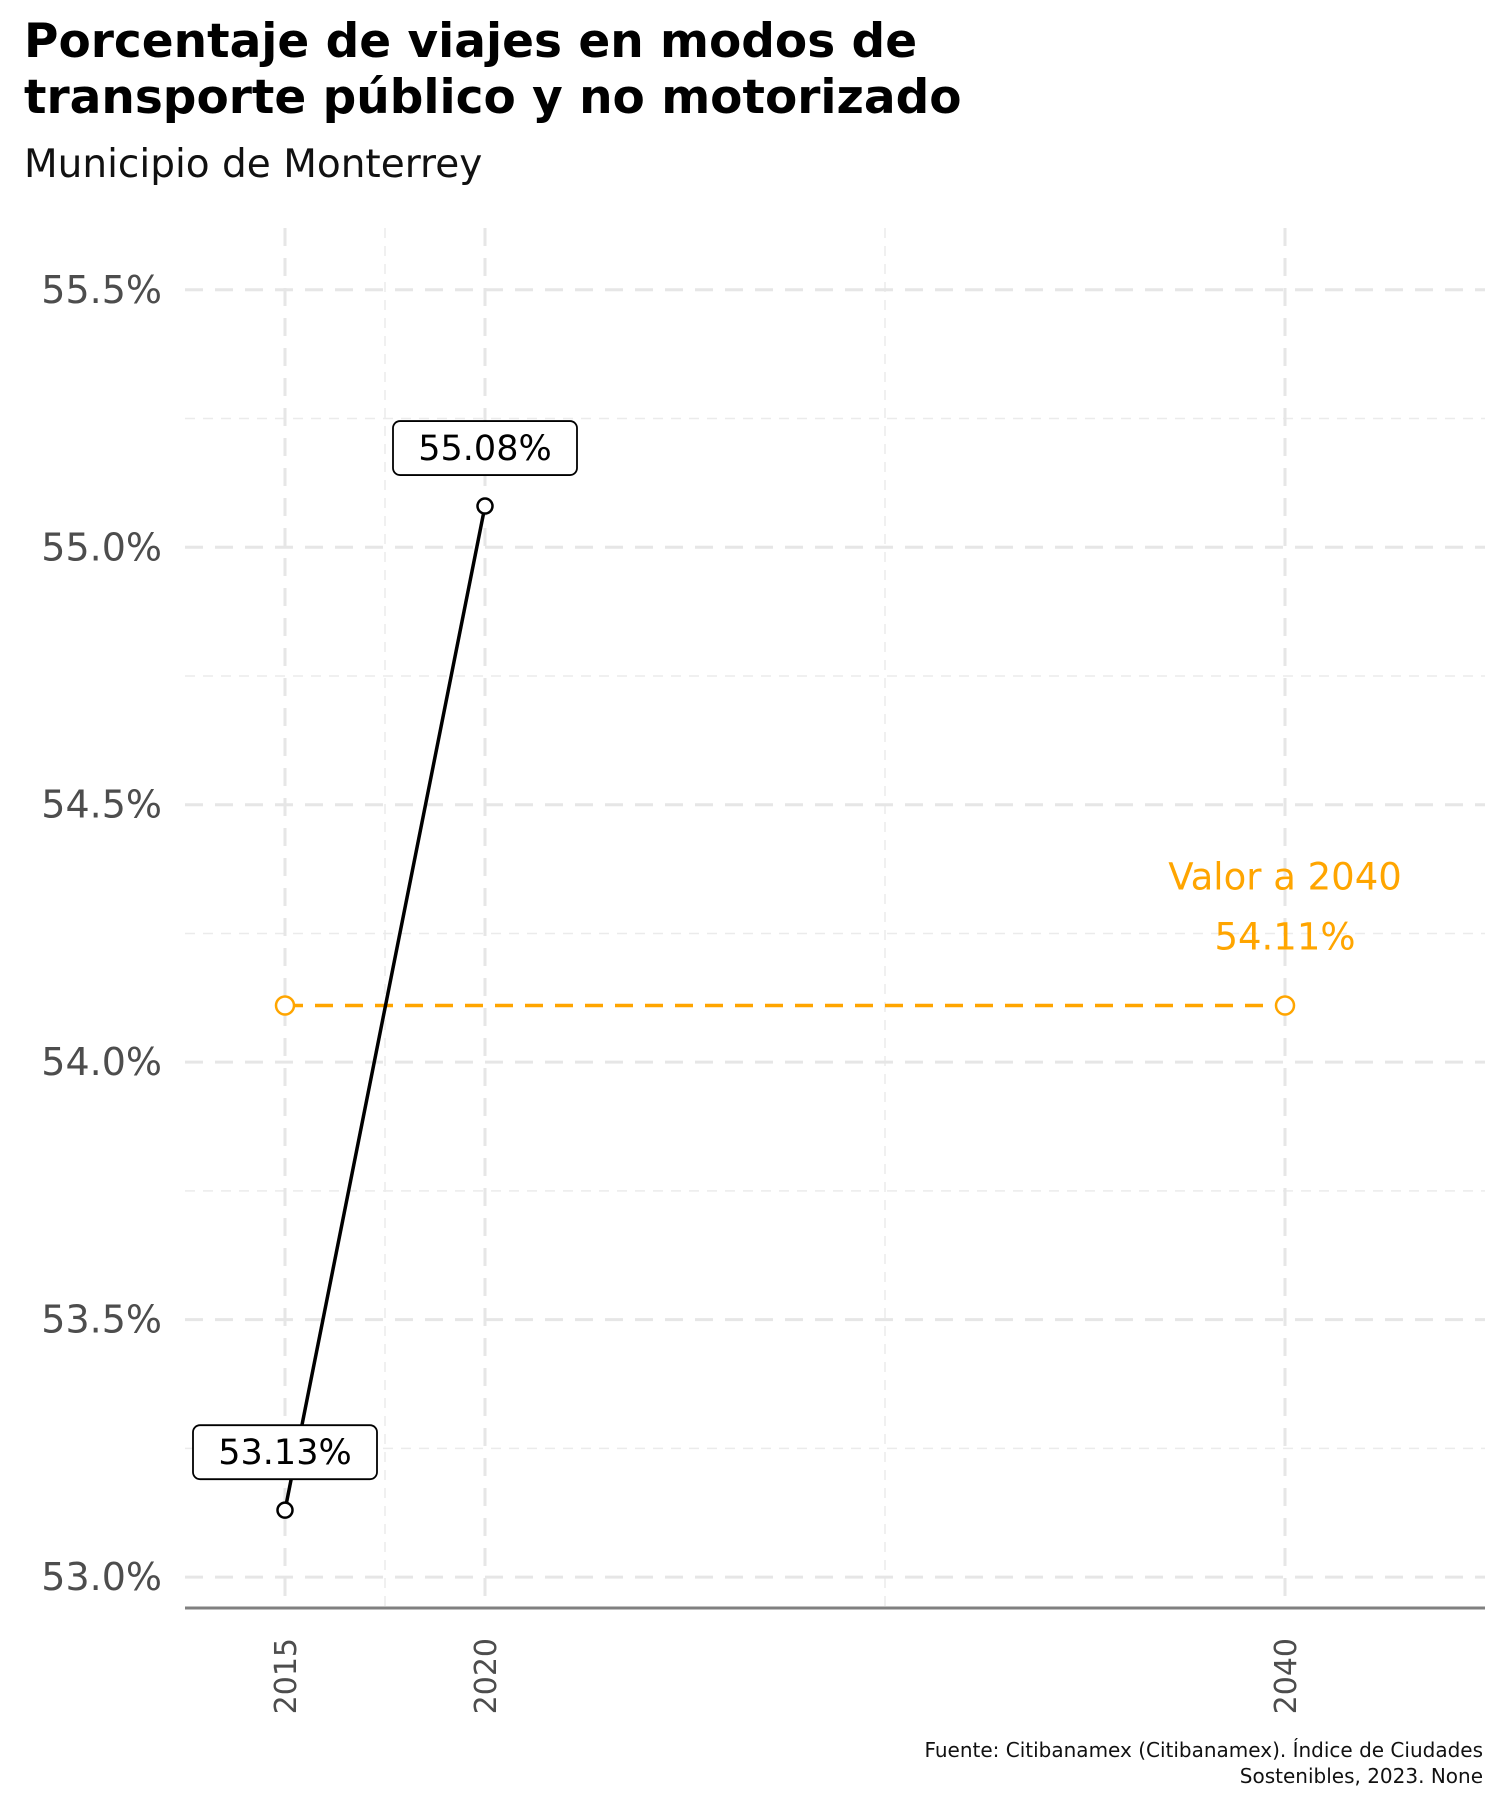 This screenshot has width=1500, height=1800. Describe the element at coordinates (101, 1062) in the screenshot. I see `y-tick-label: 54.0%` at that location.